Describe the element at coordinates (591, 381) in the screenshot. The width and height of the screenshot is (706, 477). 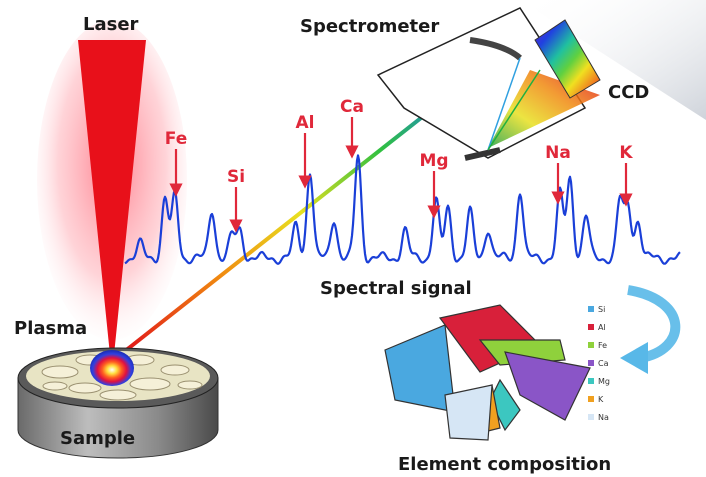
I see `legend-swatch-mg` at that location.